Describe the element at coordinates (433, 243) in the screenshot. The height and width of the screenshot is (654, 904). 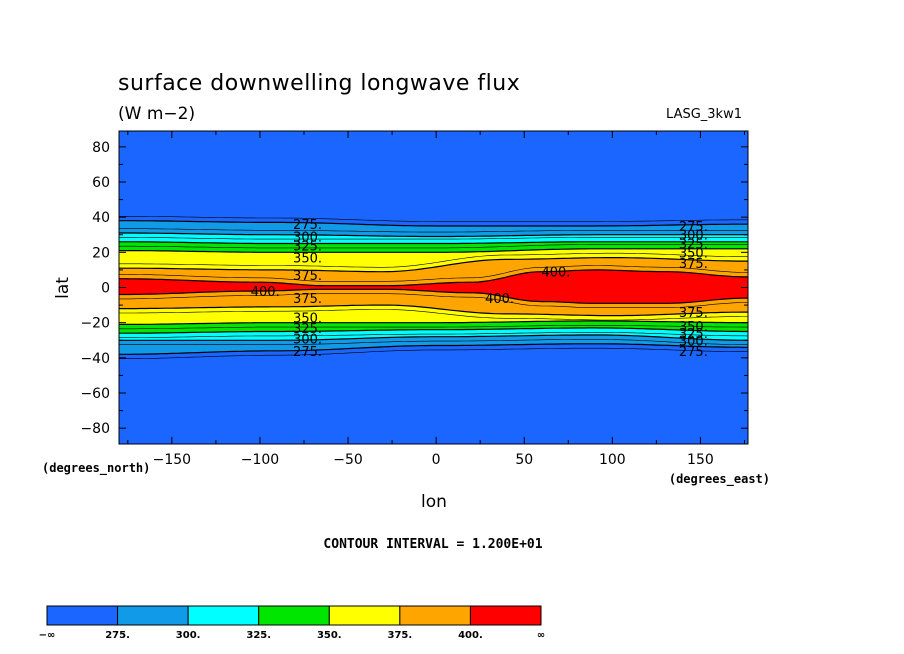
I see `contour-line-325-north` at that location.